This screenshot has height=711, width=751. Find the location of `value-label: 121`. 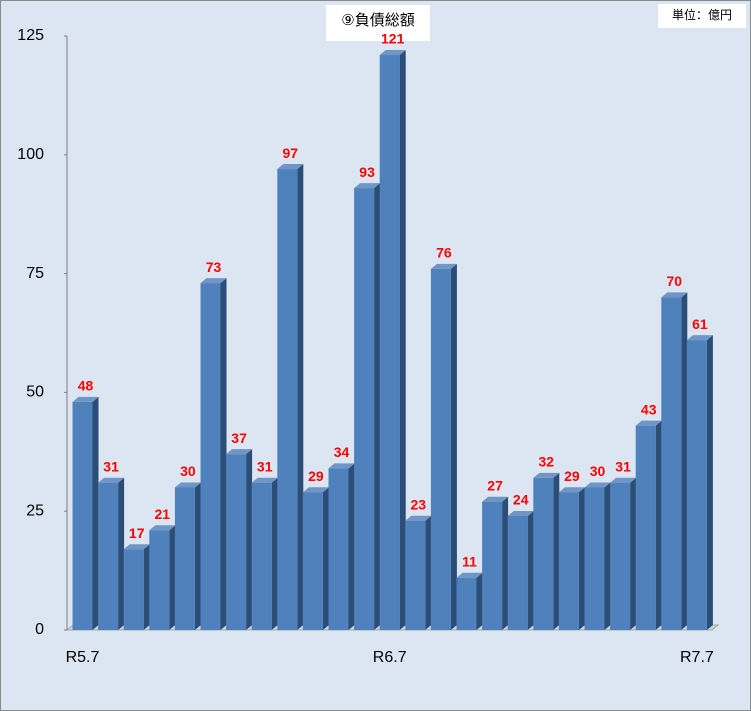

value-label: 121 is located at coordinates (393, 39).